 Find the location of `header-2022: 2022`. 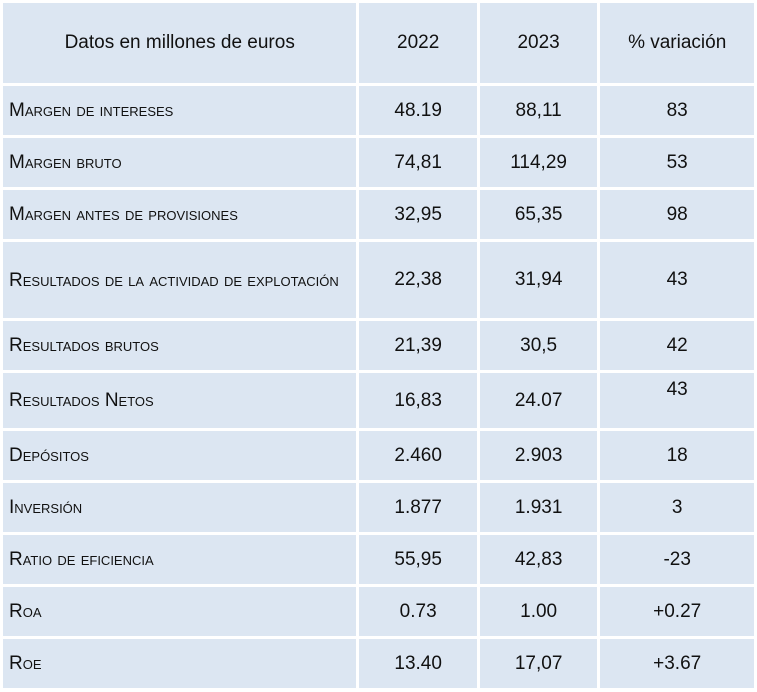

header-2022: 2022 is located at coordinates (418, 43).